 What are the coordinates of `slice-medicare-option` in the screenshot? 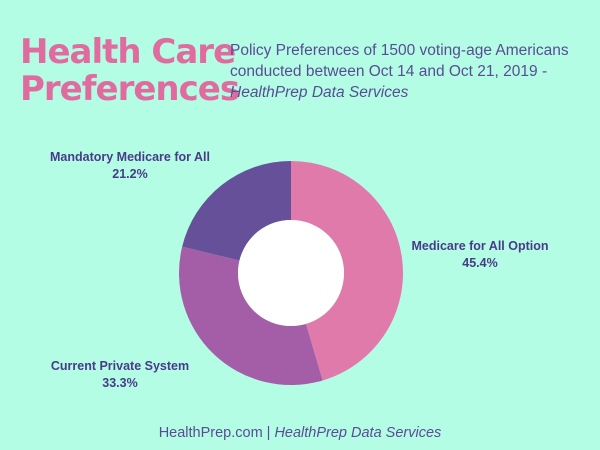 It's located at (347, 271).